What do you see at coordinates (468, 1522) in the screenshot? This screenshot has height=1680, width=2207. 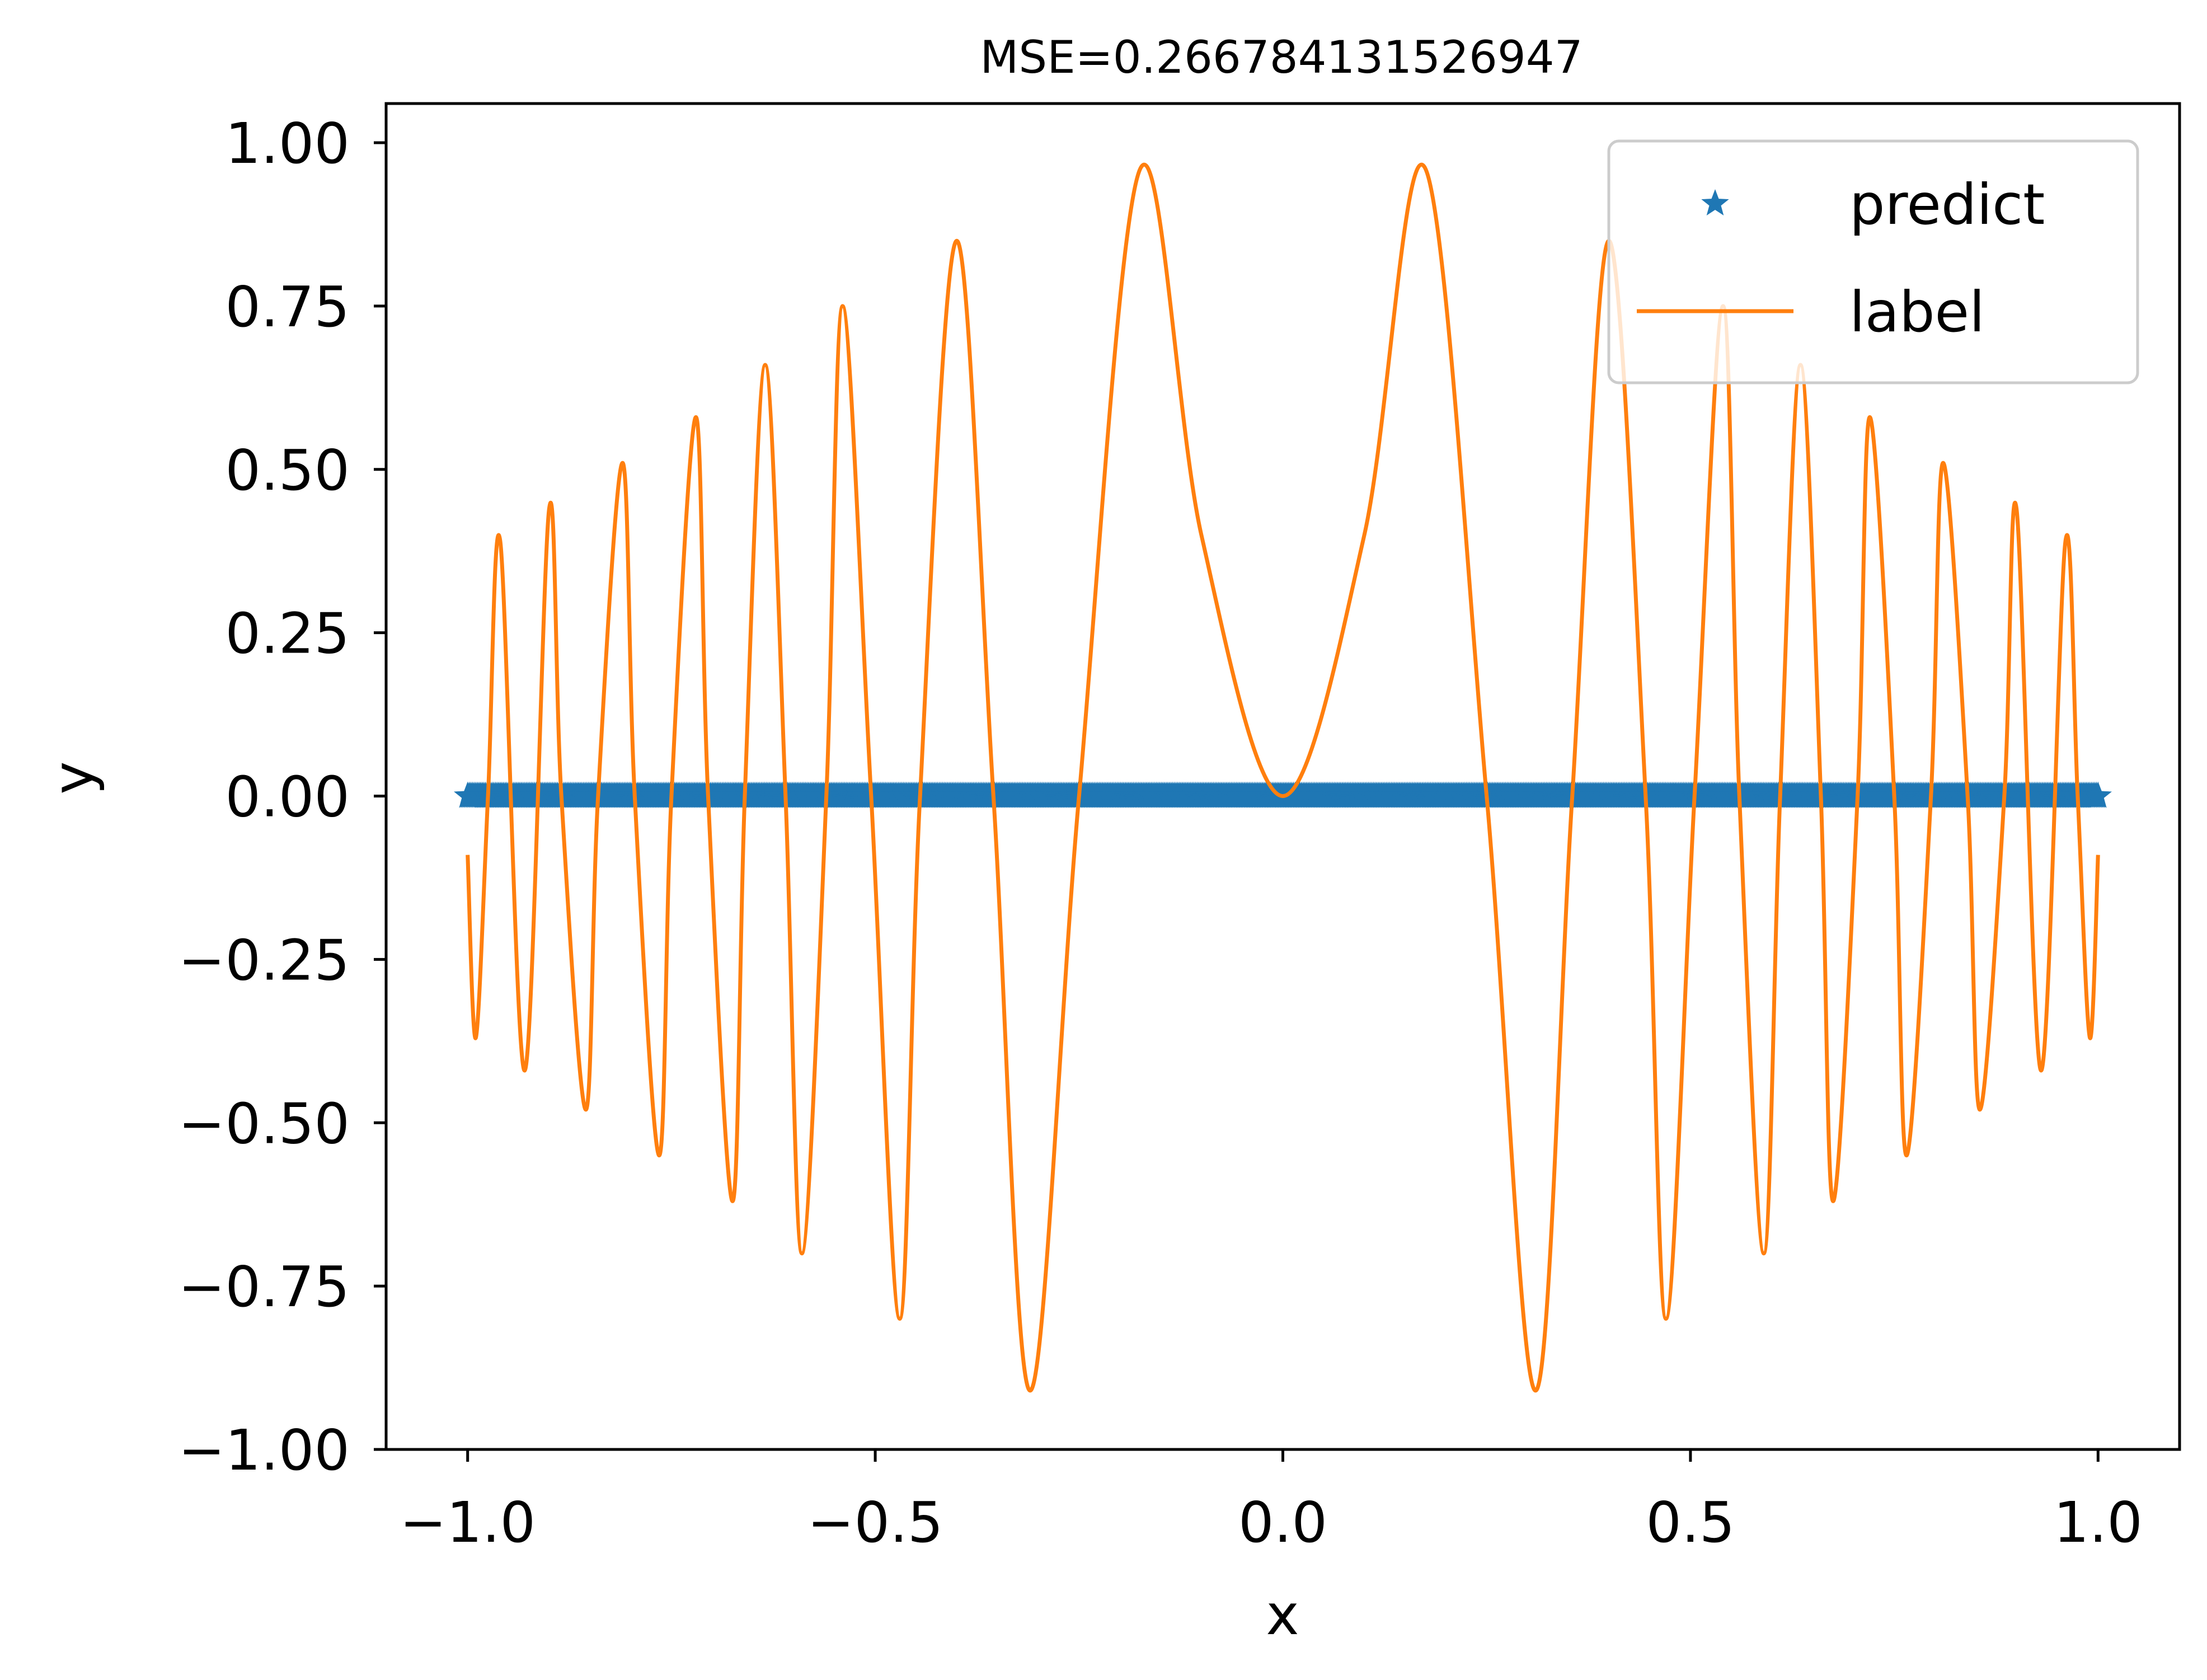 I see `x-tick-label: −1.0` at bounding box center [468, 1522].